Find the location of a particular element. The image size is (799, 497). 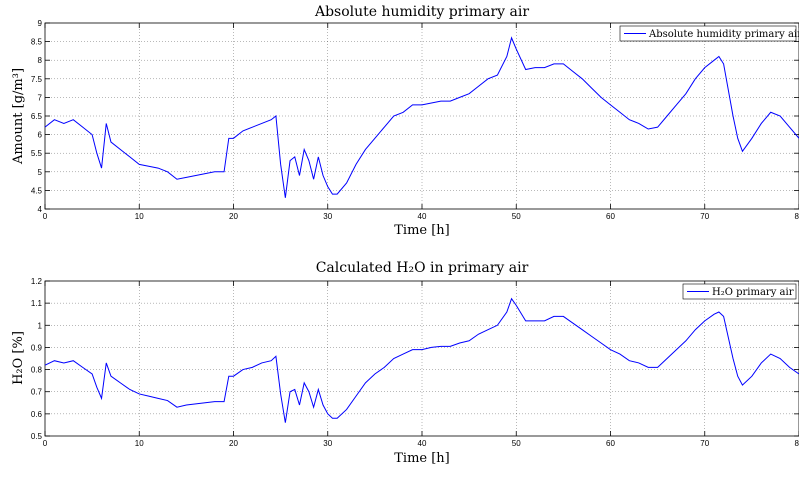

y-tick-label: 1.1 is located at coordinates (37, 303).